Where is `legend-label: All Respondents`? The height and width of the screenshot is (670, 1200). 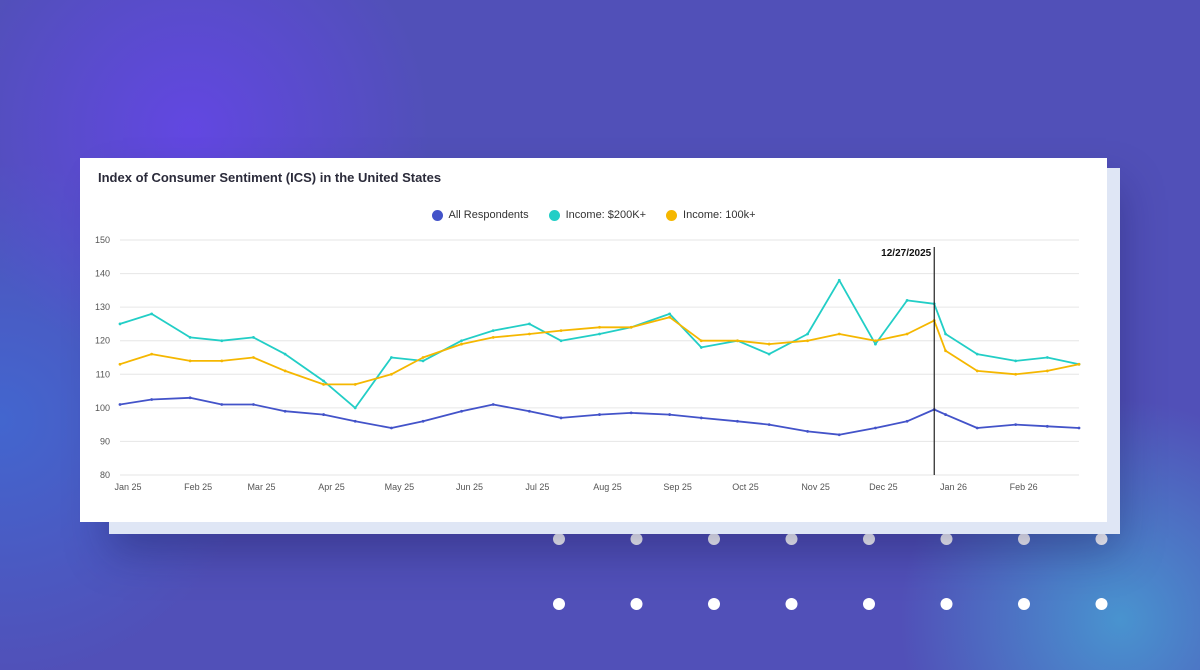 legend-label: All Respondents is located at coordinates (488, 215).